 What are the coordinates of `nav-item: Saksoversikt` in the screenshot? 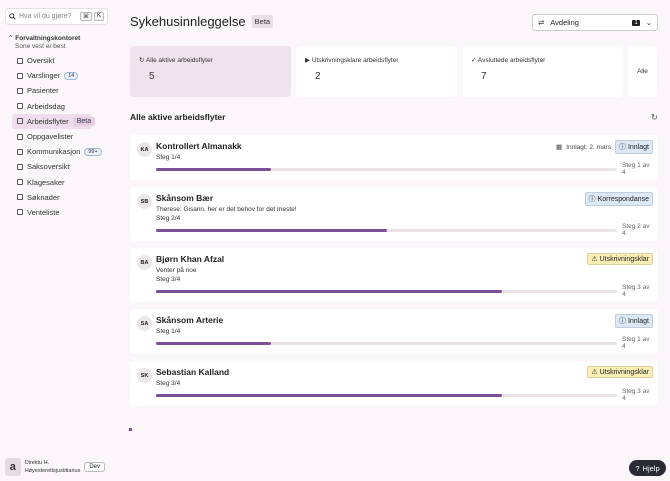 It's located at (62, 166).